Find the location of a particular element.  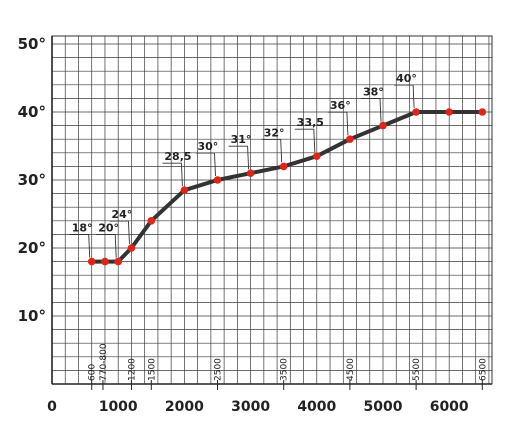

point-label: 18° is located at coordinates (82, 228).